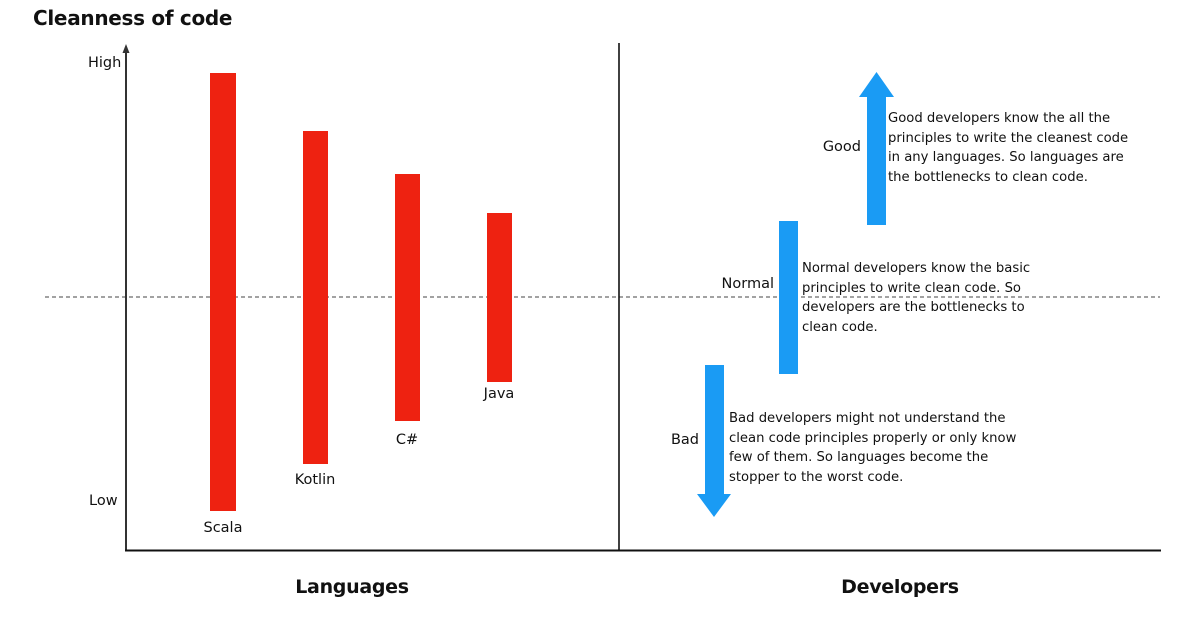  What do you see at coordinates (352, 587) in the screenshot?
I see `section-label-languages: Languages` at bounding box center [352, 587].